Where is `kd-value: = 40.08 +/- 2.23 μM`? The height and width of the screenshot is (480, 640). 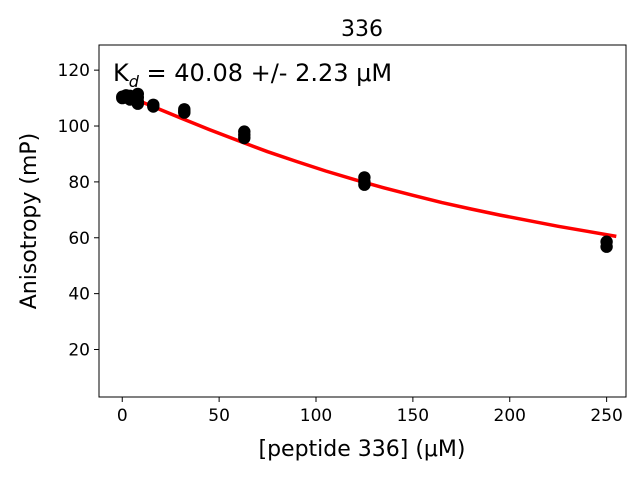 kd-value: = 40.08 +/- 2.23 μM is located at coordinates (265, 73).